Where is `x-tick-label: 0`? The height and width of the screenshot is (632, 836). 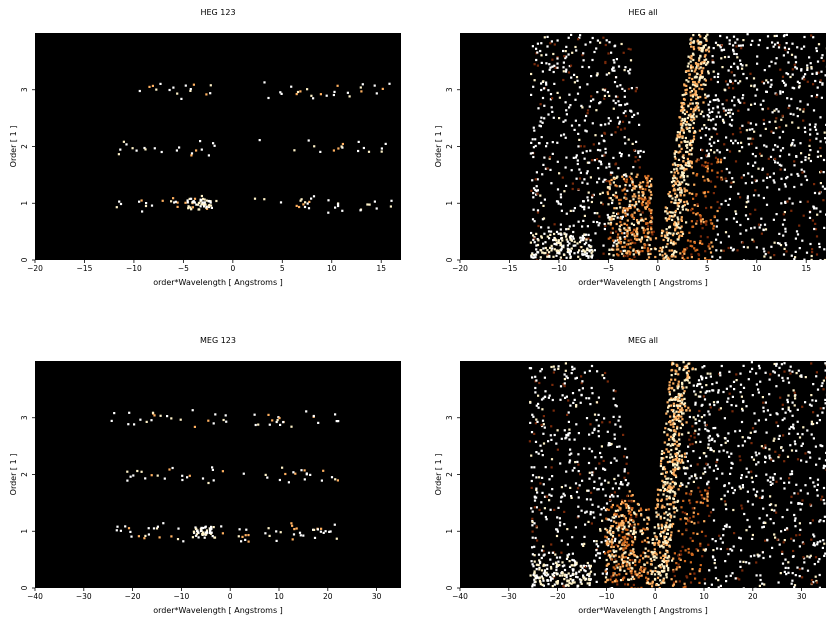
x-tick-label: 0 is located at coordinates (232, 268).